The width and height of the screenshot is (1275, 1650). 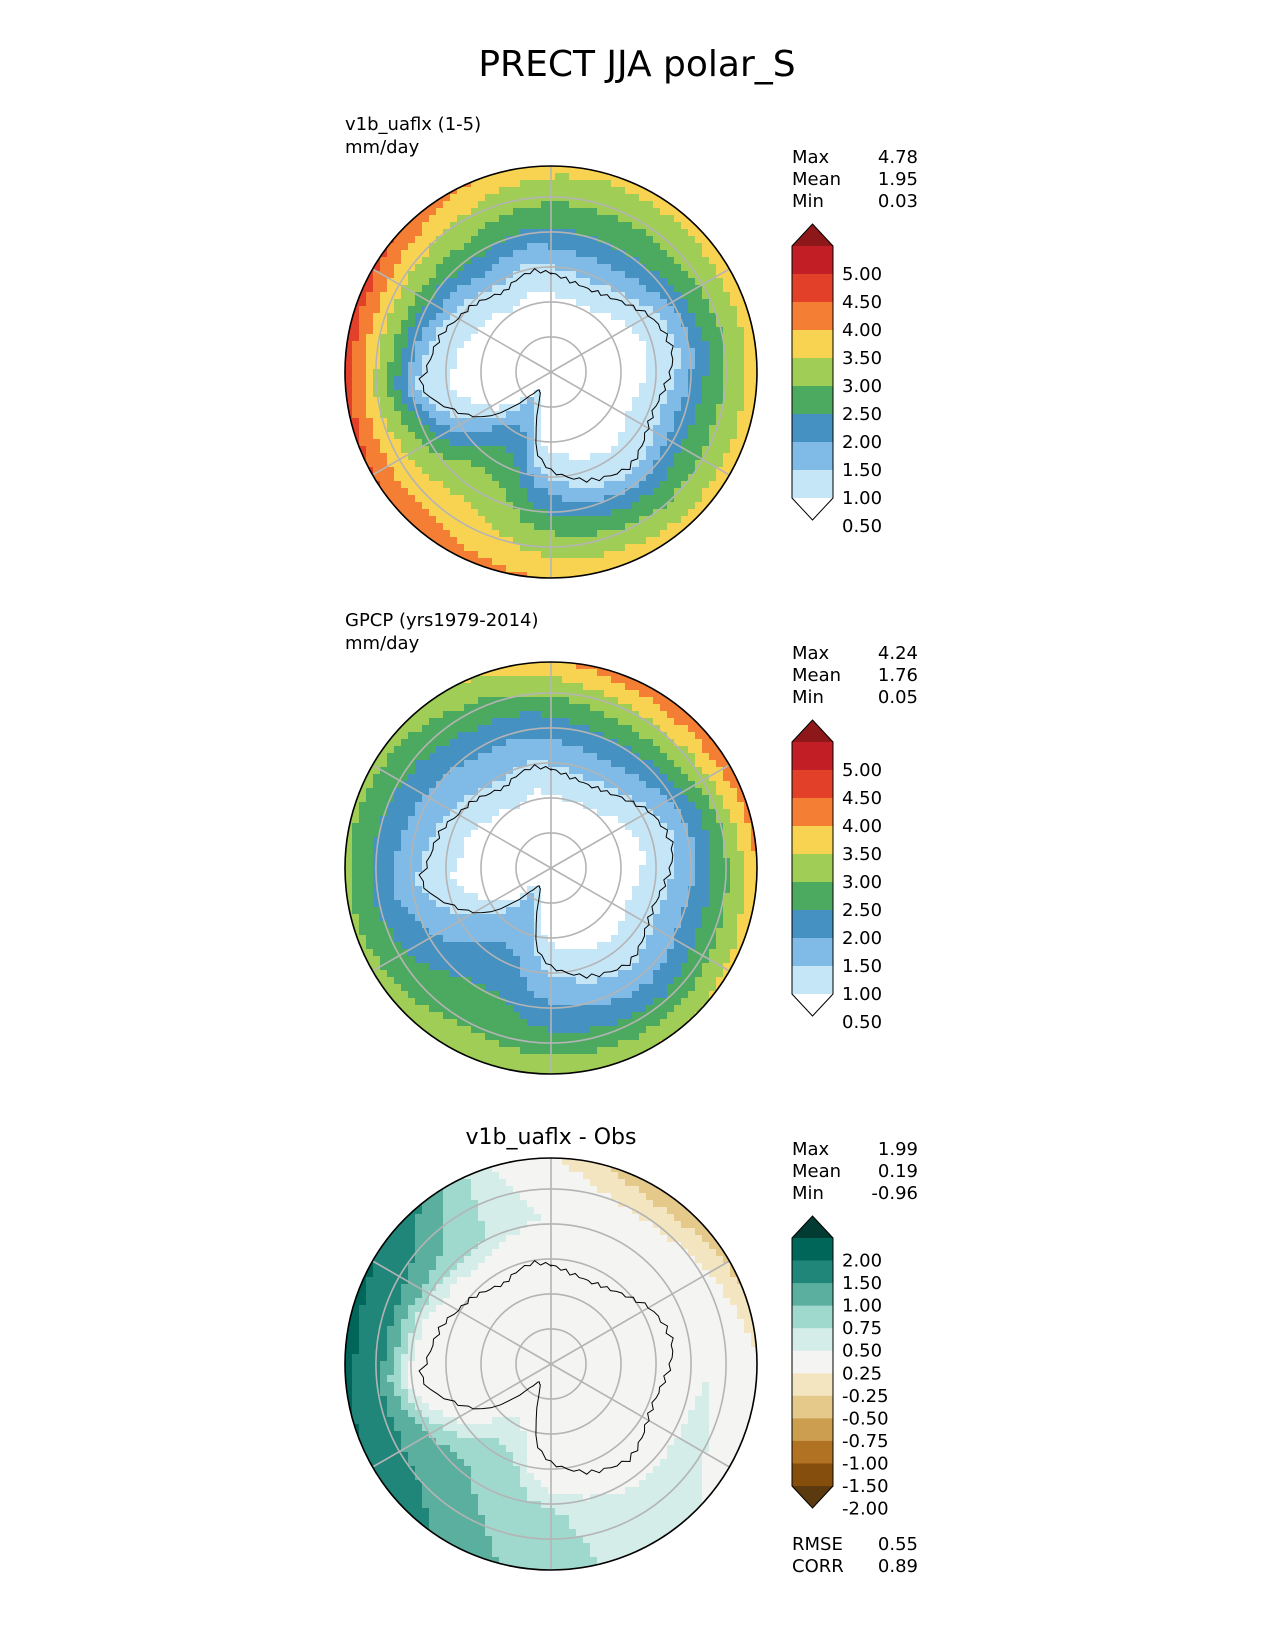 What do you see at coordinates (865, 1418) in the screenshot?
I see `colorbar-tick-label: -0.50` at bounding box center [865, 1418].